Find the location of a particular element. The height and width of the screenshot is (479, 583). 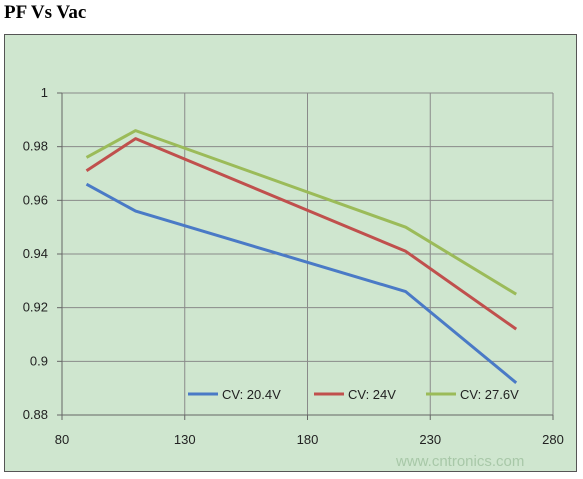

y-tick-label: 0.98 is located at coordinates (35, 146).